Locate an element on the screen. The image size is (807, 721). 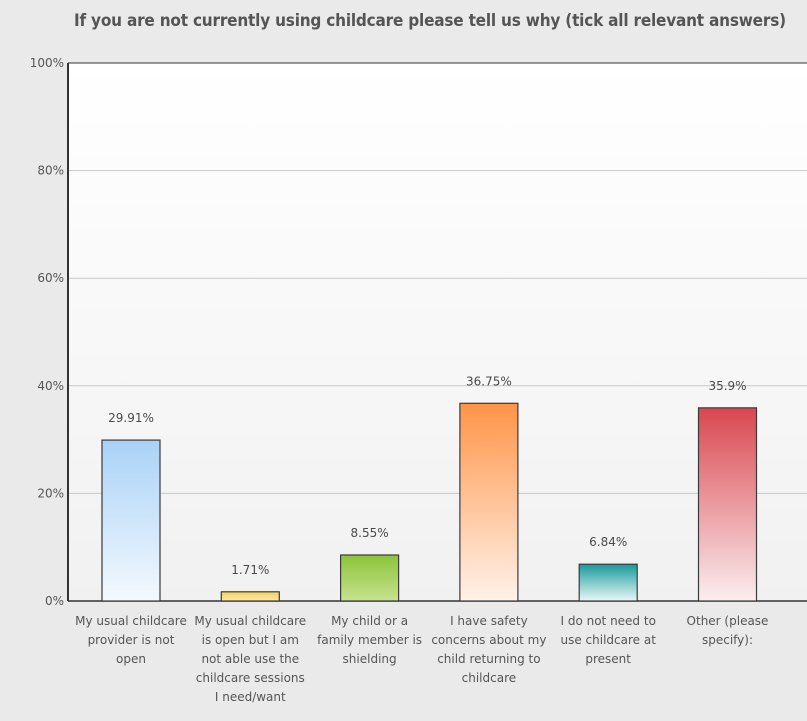
data-label: 8.55% is located at coordinates (370, 533).